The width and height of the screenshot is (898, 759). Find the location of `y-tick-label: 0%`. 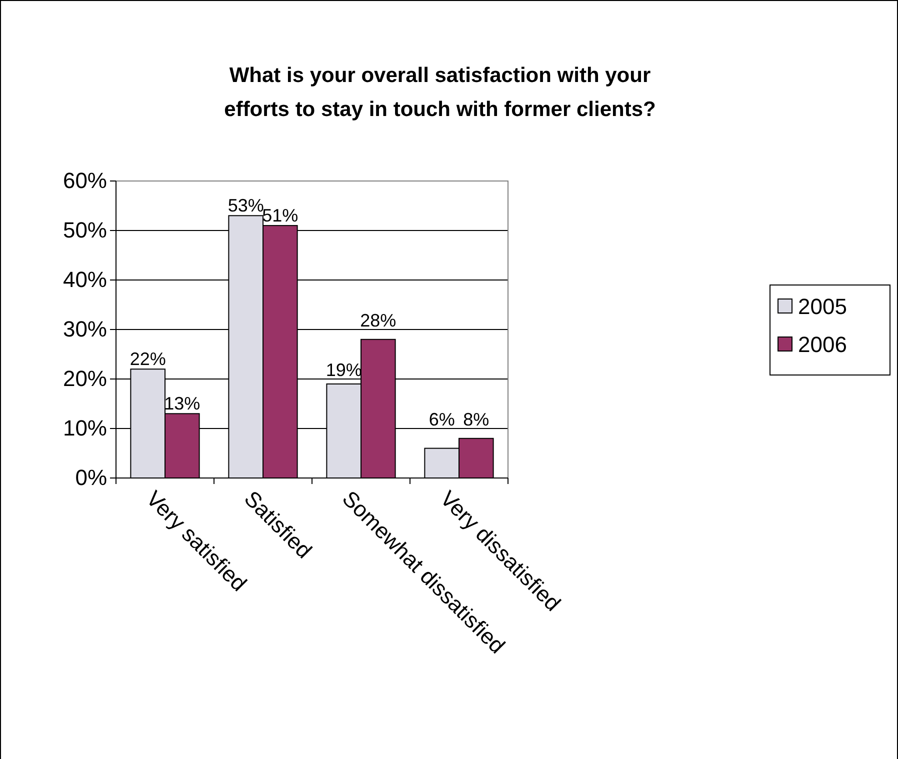

y-tick-label: 0% is located at coordinates (91, 477).